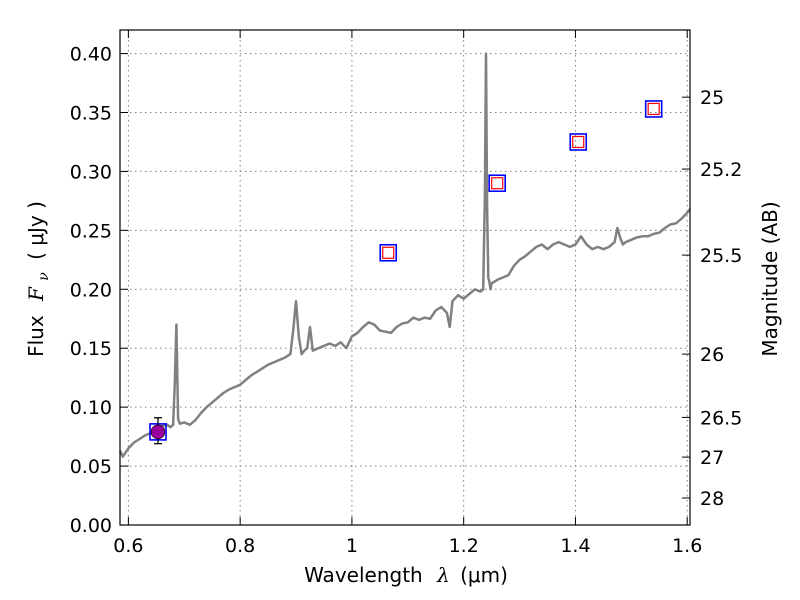 The width and height of the screenshot is (800, 600). Describe the element at coordinates (687, 546) in the screenshot. I see `x-tick-label: 1.6` at that location.